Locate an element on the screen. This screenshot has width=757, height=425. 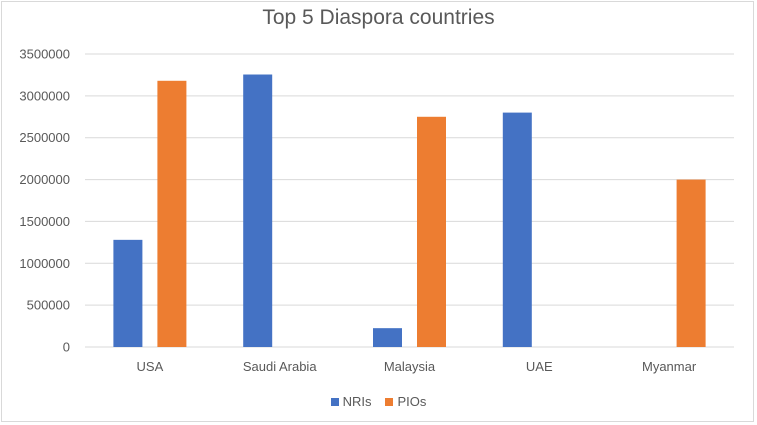
y-tick-label-2: 1000000 is located at coordinates (44, 263).